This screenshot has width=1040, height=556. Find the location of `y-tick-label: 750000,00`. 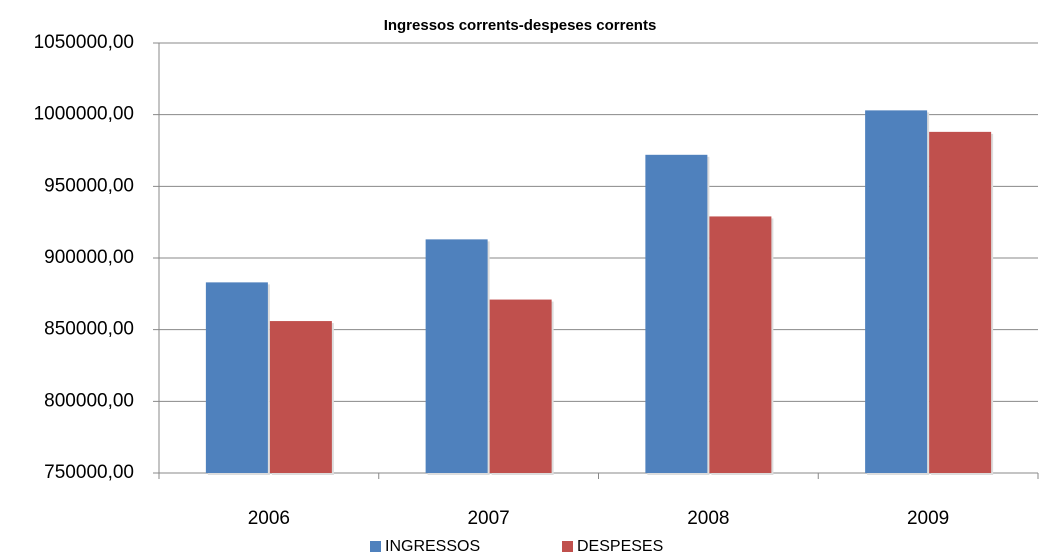

y-tick-label: 750000,00 is located at coordinates (89, 472).